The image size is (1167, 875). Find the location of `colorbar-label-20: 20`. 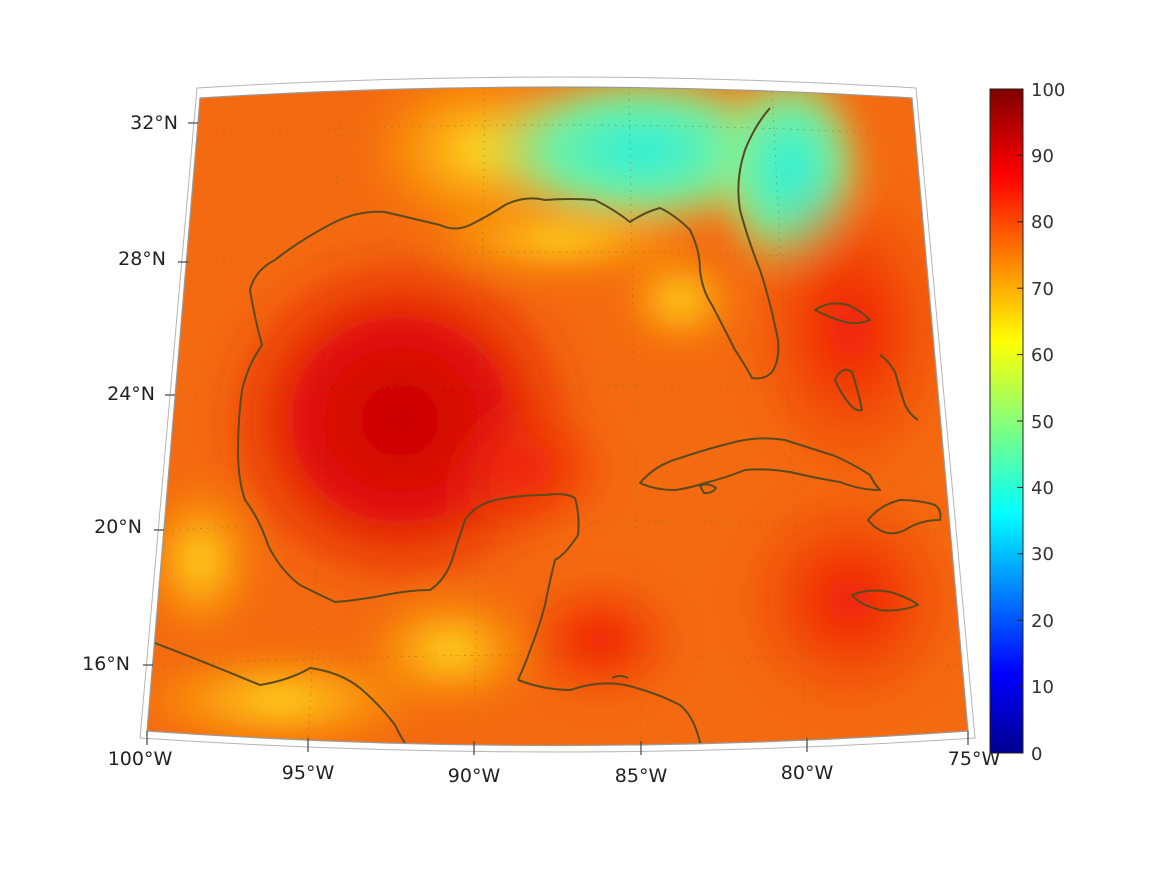

colorbar-label-20: 20 is located at coordinates (1042, 621).